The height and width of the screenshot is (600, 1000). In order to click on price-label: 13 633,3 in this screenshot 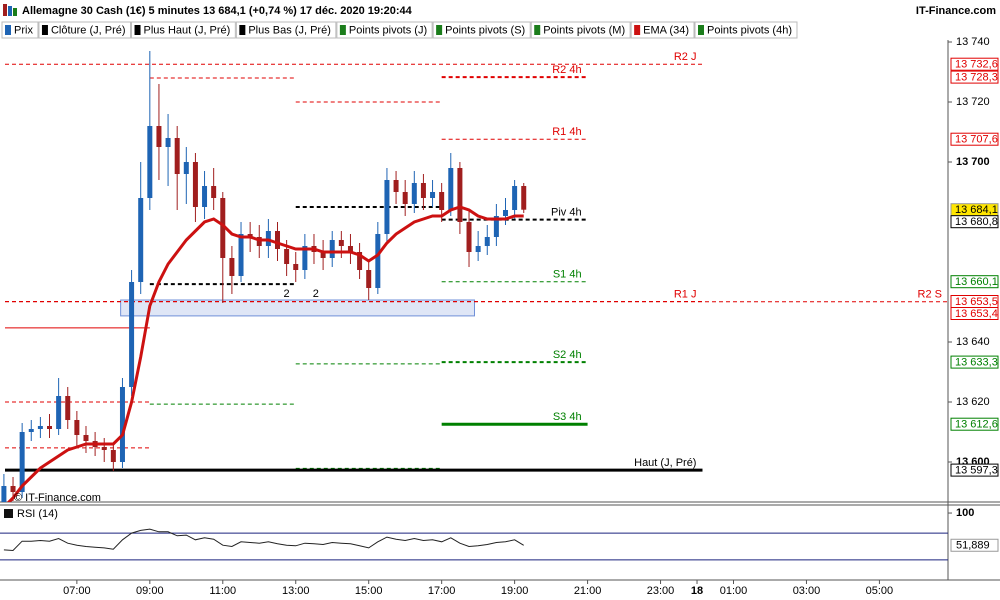, I will do `click(976, 363)`.